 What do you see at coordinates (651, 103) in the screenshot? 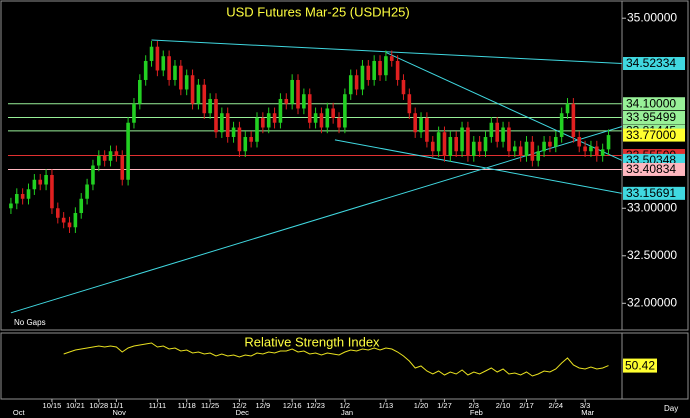
I see `level-label: 34.10000` at bounding box center [651, 103].